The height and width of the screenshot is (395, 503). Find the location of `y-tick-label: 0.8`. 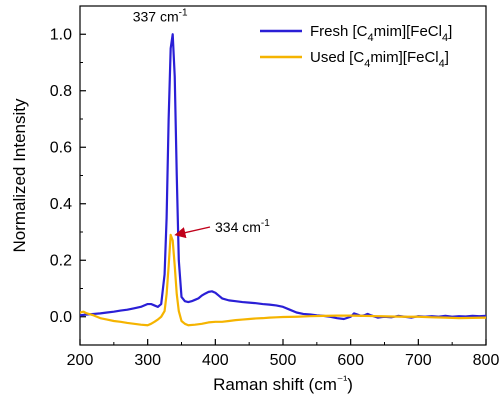

y-tick-label: 0.8 is located at coordinates (61, 91).